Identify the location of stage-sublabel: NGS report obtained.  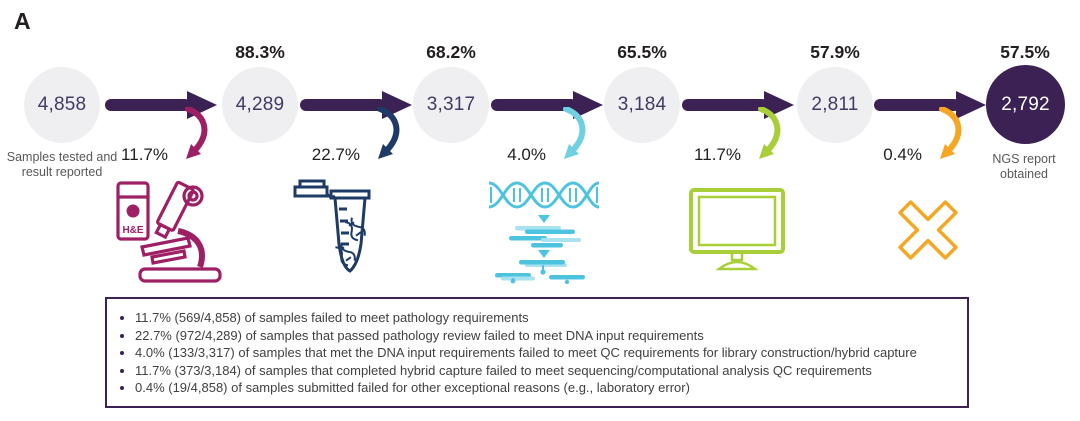
(1024, 166).